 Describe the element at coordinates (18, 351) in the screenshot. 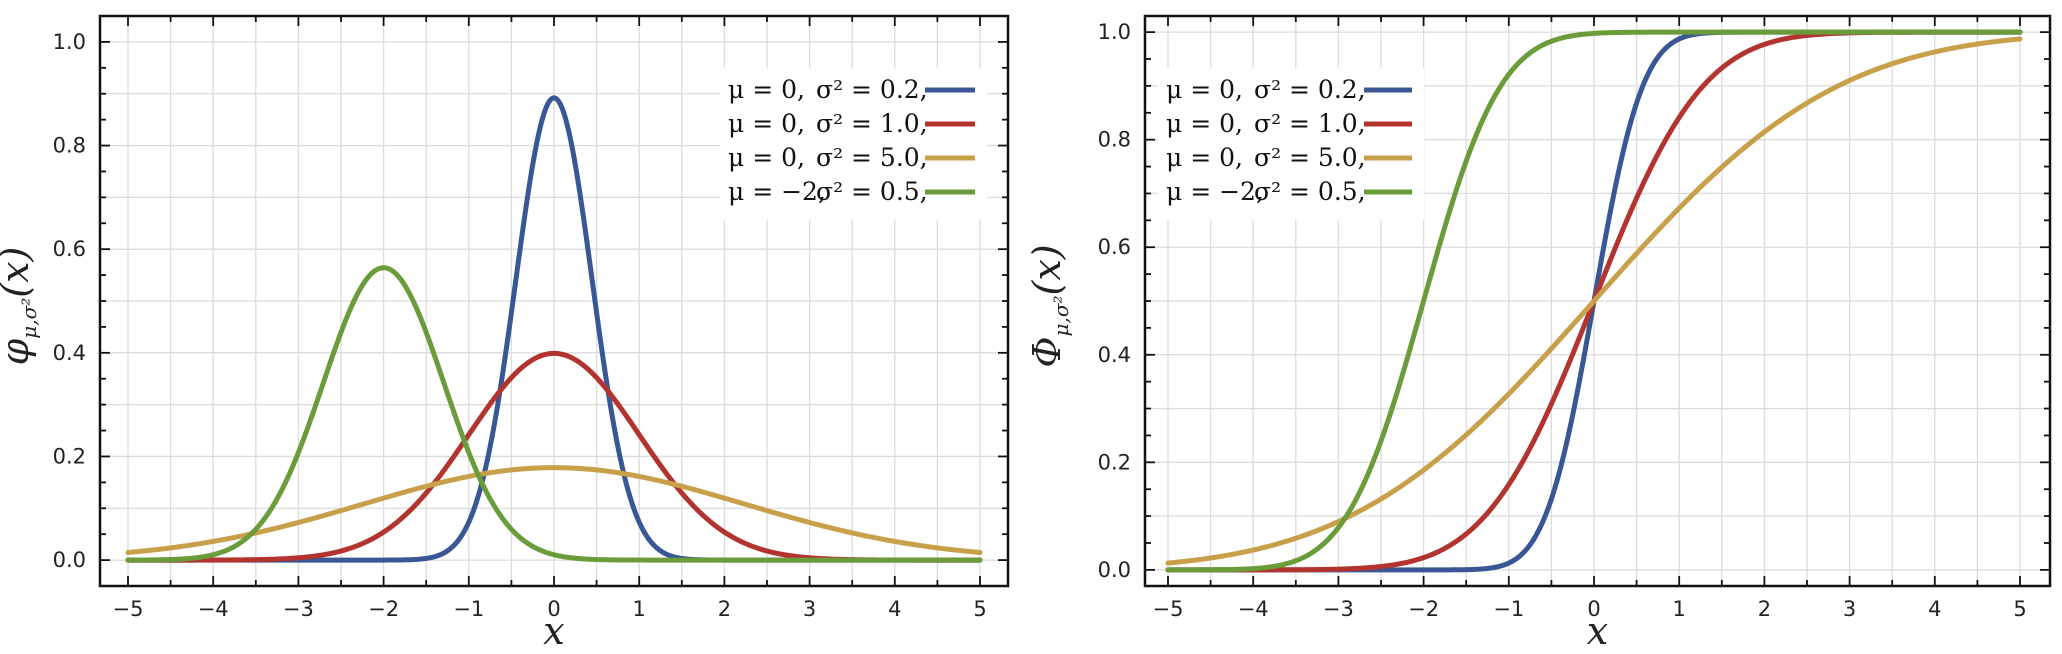

I see `y-axis-title-symbol: φ` at that location.